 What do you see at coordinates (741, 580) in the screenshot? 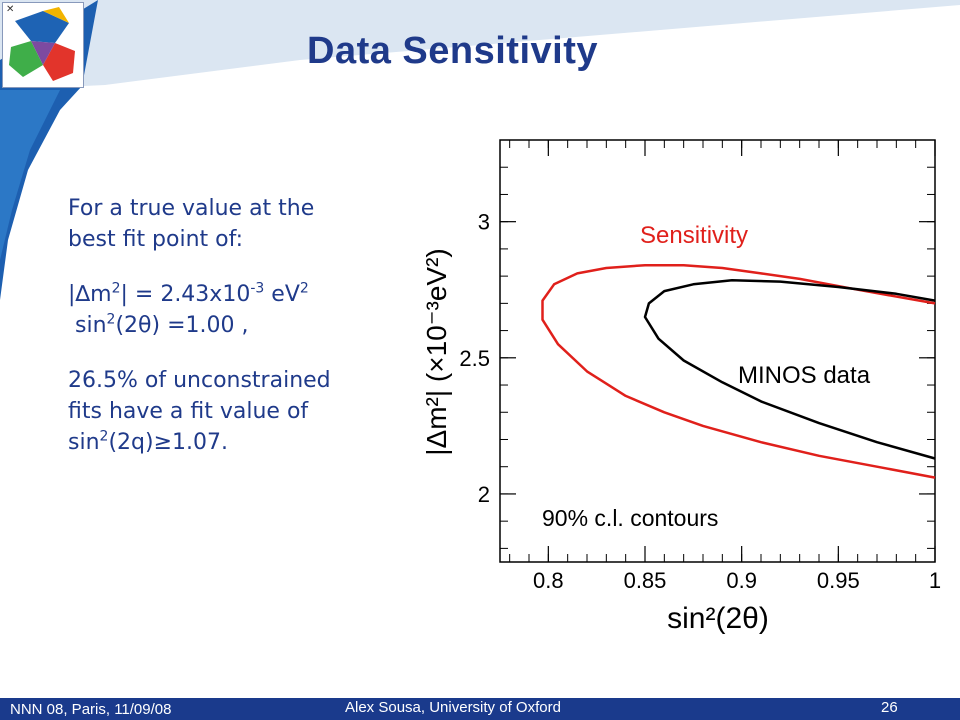
I see `x-tick-label: 0.9` at bounding box center [741, 580].